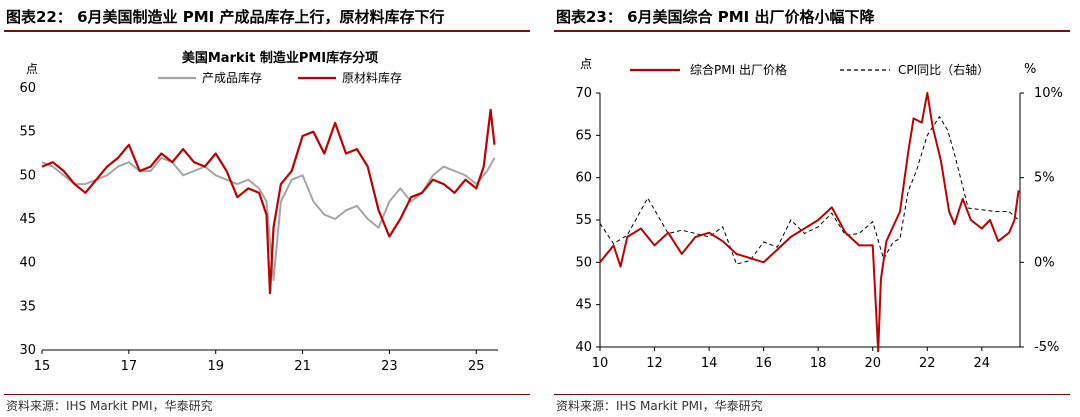 This screenshot has height=417, width=1080. Describe the element at coordinates (583, 93) in the screenshot. I see `y-tick-label: 70` at that location.